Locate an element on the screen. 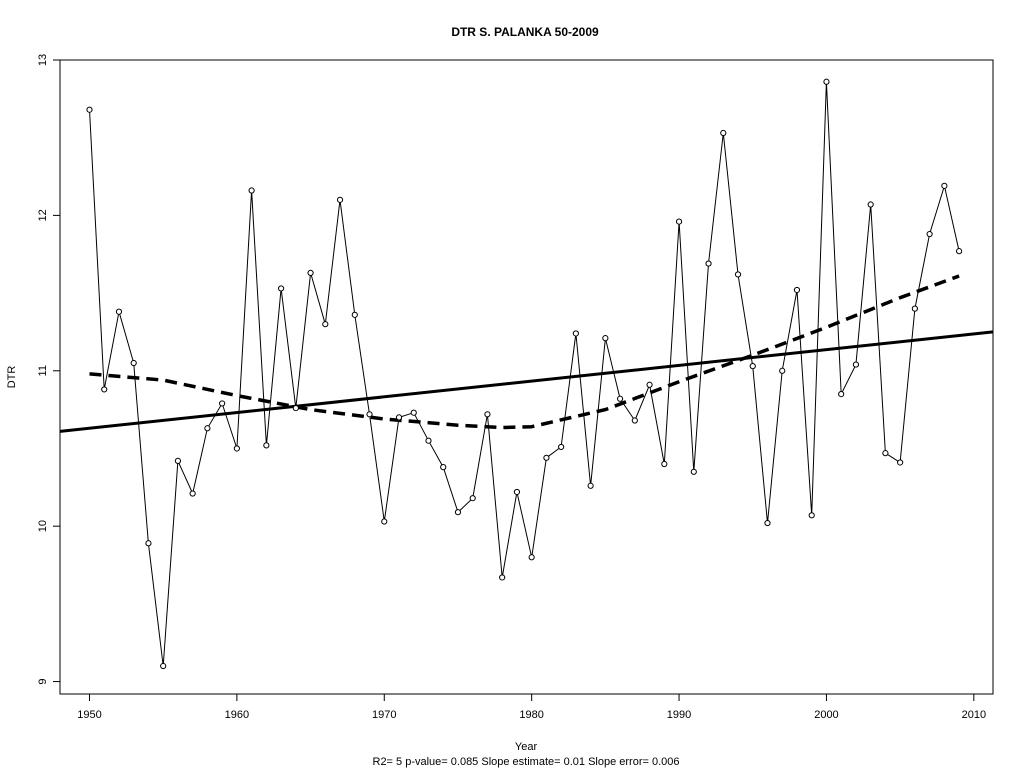 Image resolution: width=1024 pixels, height=768 pixels. x-axis-label: Year is located at coordinates (526, 747).